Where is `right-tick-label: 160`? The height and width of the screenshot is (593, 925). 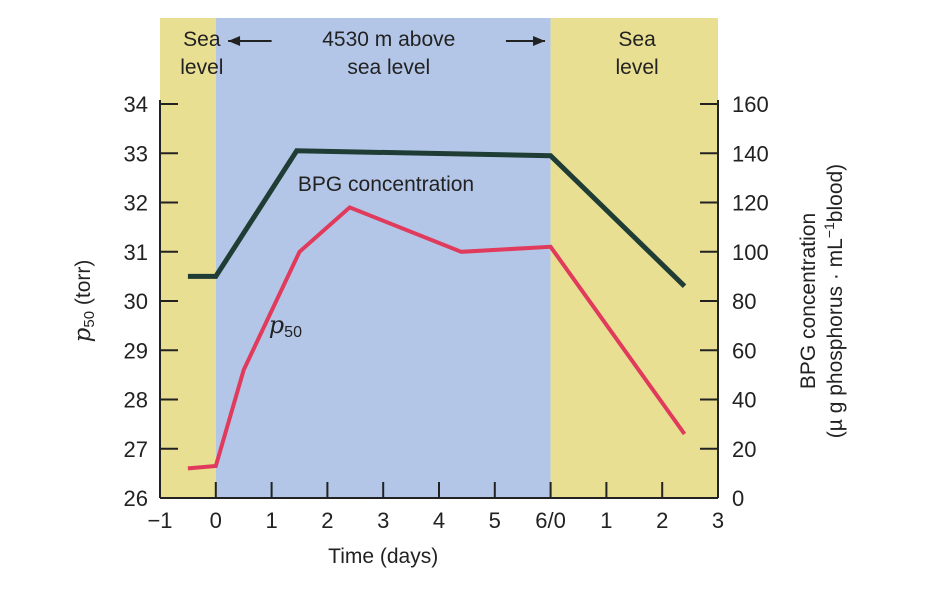
right-tick-label: 160 is located at coordinates (750, 104).